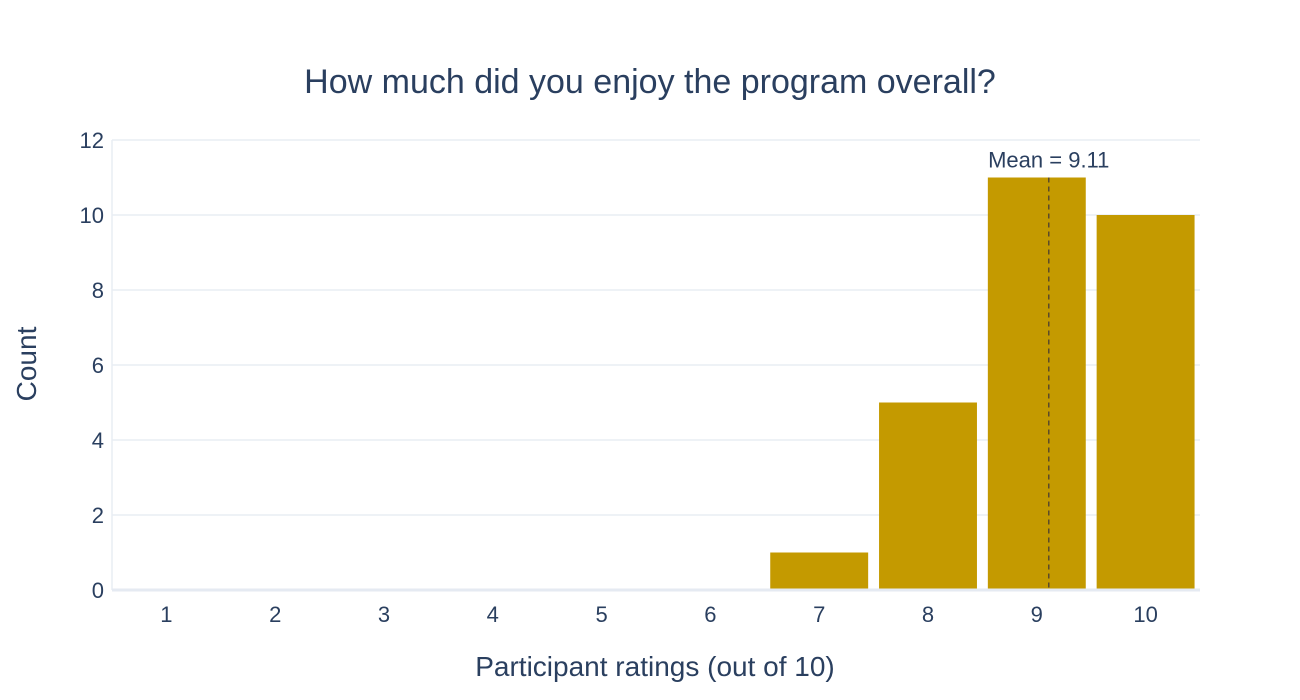  Describe the element at coordinates (819, 614) in the screenshot. I see `x-tick-label: 7` at that location.